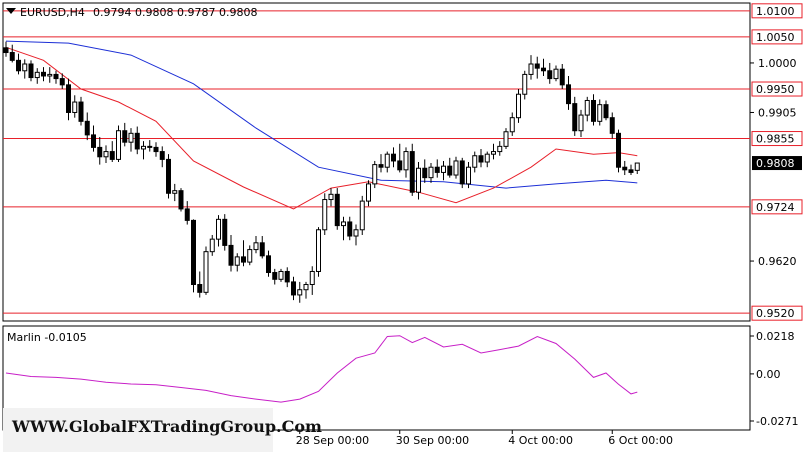 The image size is (807, 452). I want to click on level-price-label: 0.9724, so click(777, 207).